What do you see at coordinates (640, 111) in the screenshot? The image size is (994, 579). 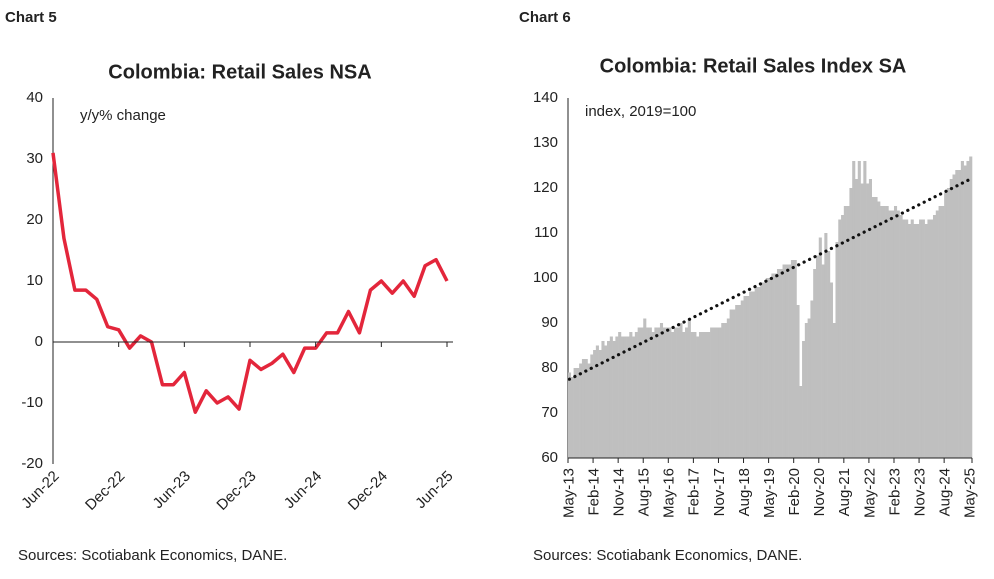 I see `axis-note: index, 2019=100` at bounding box center [640, 111].